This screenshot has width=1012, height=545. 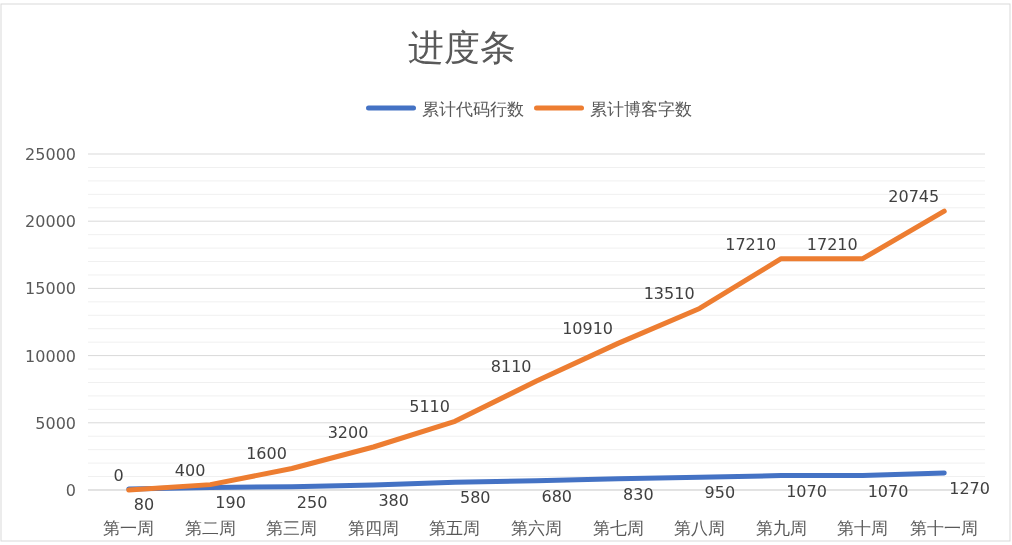 I want to click on x-tick-label: 第三周, so click(x=292, y=528).